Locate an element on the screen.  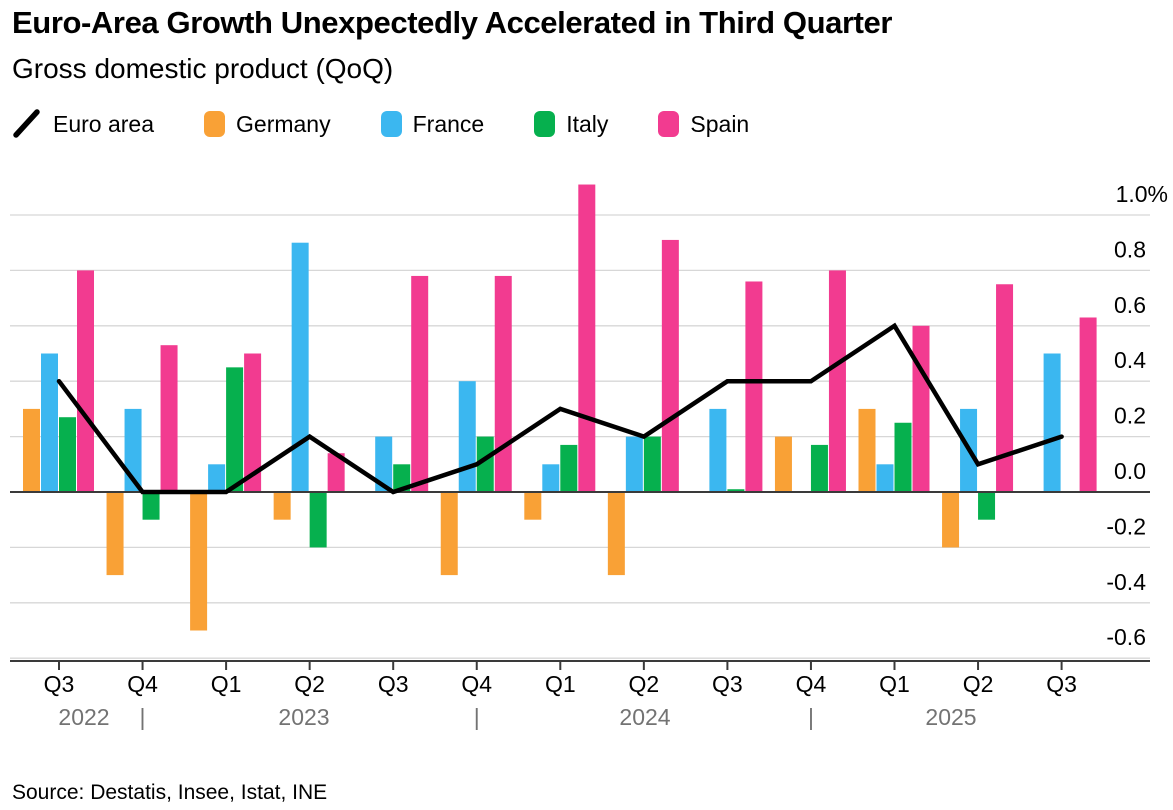
source-note: Source: Destatis, Insee, Istat, INE is located at coordinates (170, 792).